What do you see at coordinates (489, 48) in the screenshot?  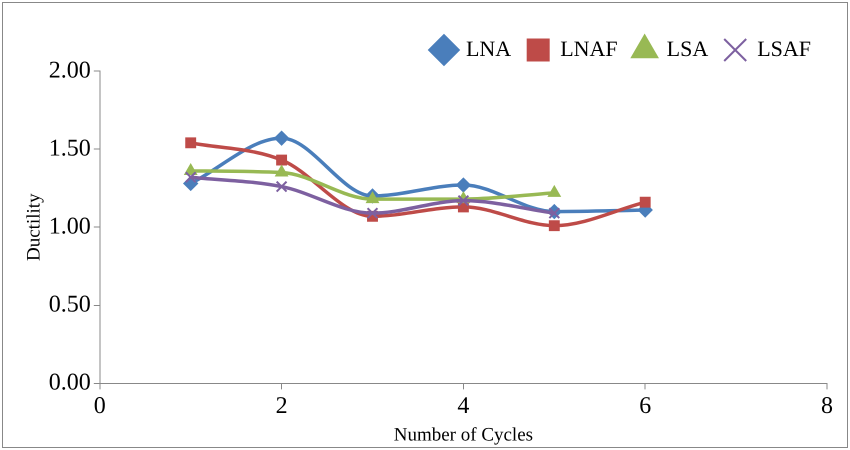 I see `legend-label: LNA` at bounding box center [489, 48].